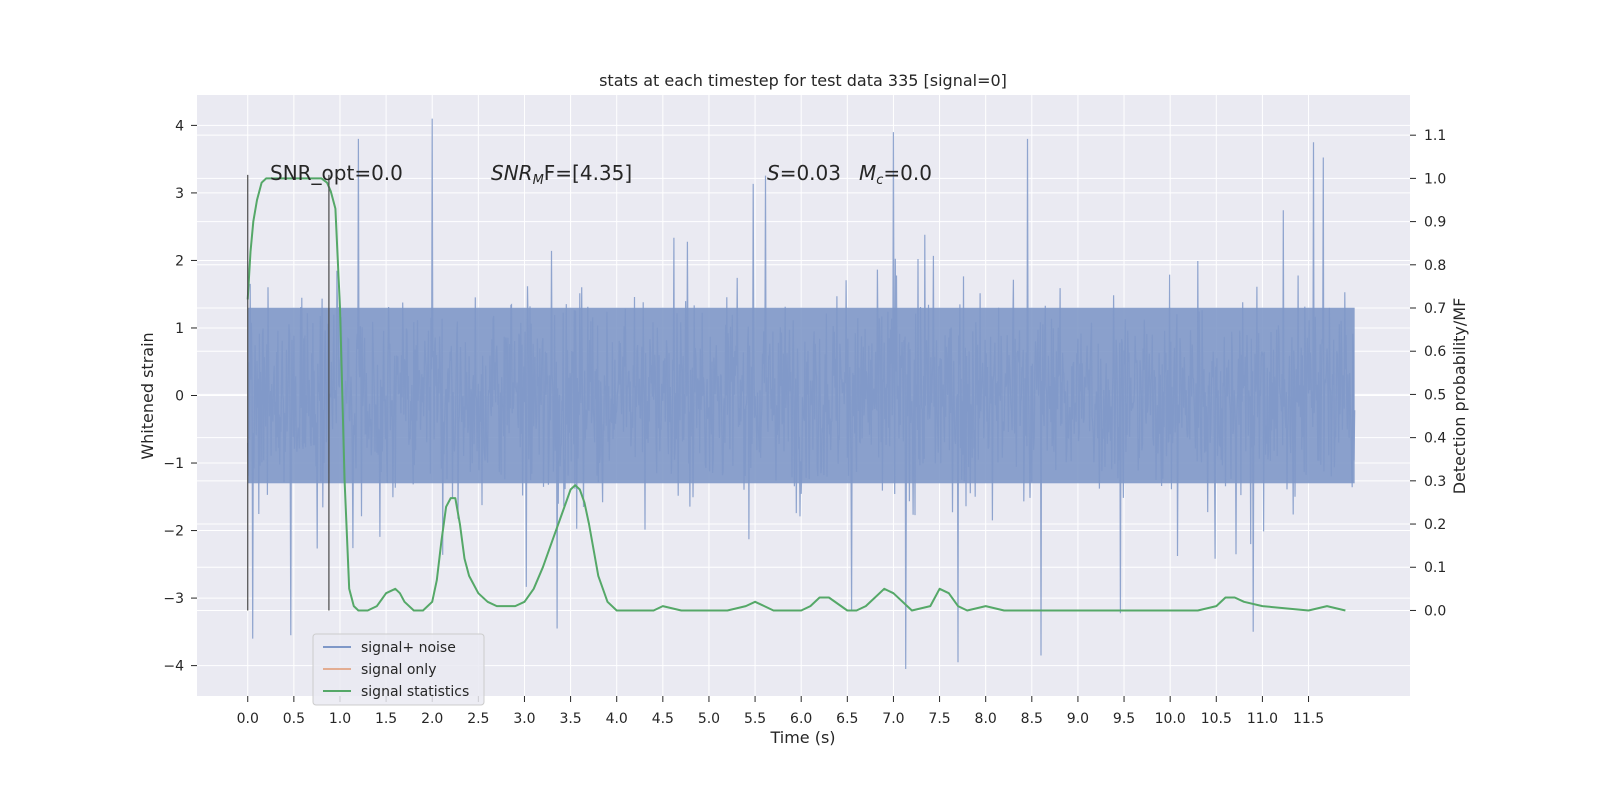 This screenshot has height=800, width=1600. I want to click on y-tick-label: 0, so click(179, 397).